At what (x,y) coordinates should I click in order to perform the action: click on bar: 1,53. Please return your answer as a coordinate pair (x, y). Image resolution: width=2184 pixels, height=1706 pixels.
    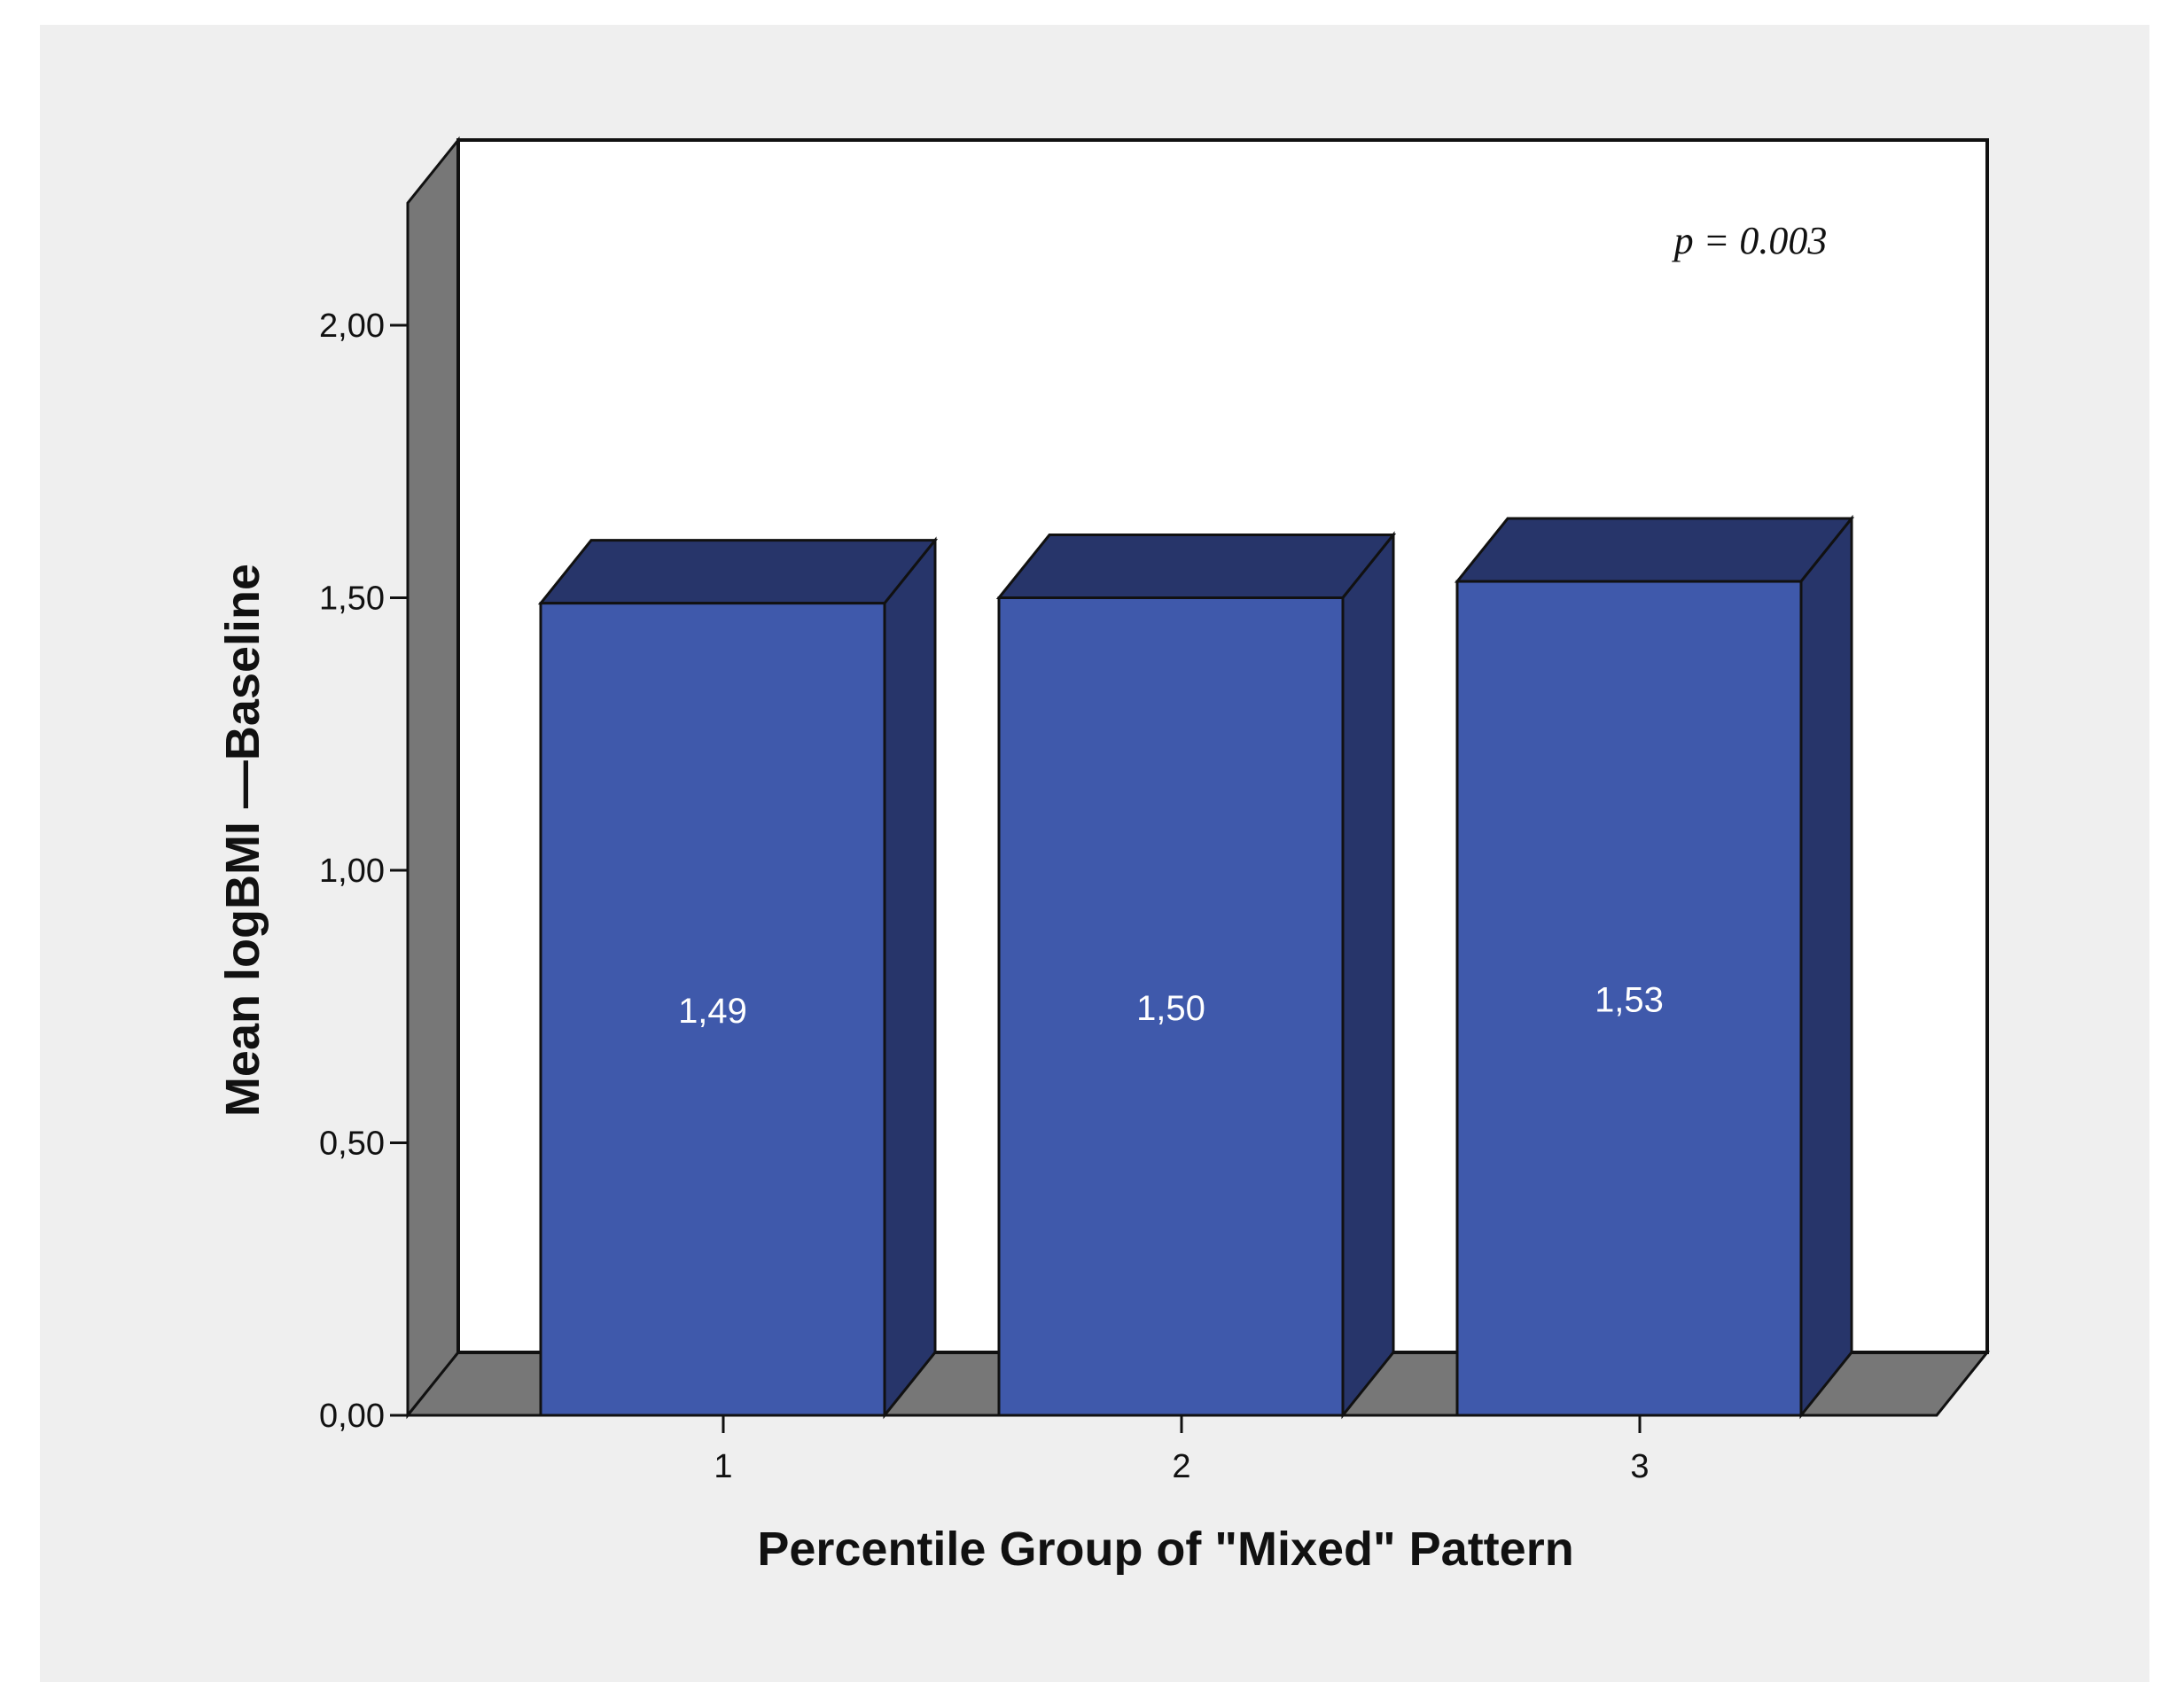
    Looking at the image, I should click on (1654, 967).